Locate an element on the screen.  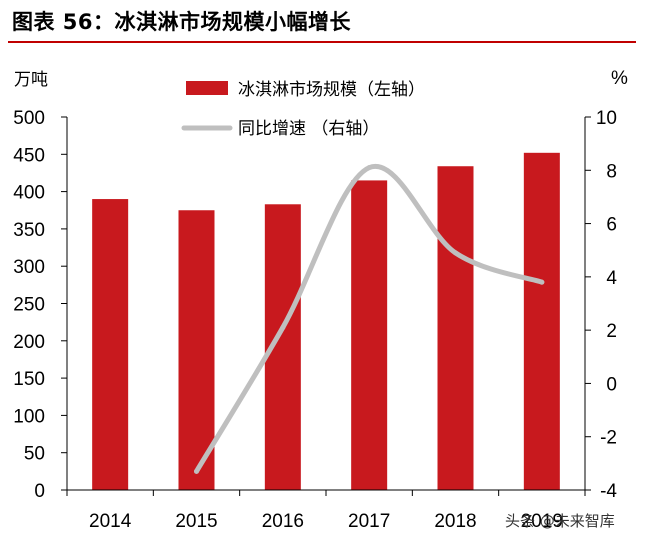
y-right-tick-label: 4 is located at coordinates (611, 278).